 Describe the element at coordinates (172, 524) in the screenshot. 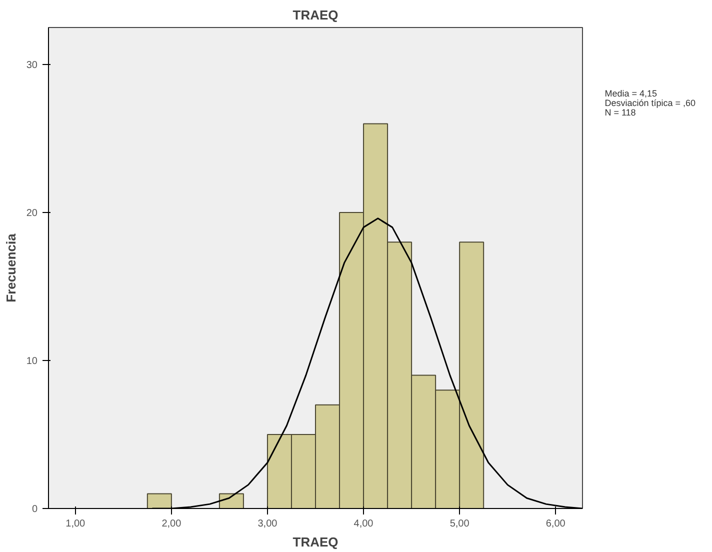

I see `x-tick-label: 2,00` at that location.